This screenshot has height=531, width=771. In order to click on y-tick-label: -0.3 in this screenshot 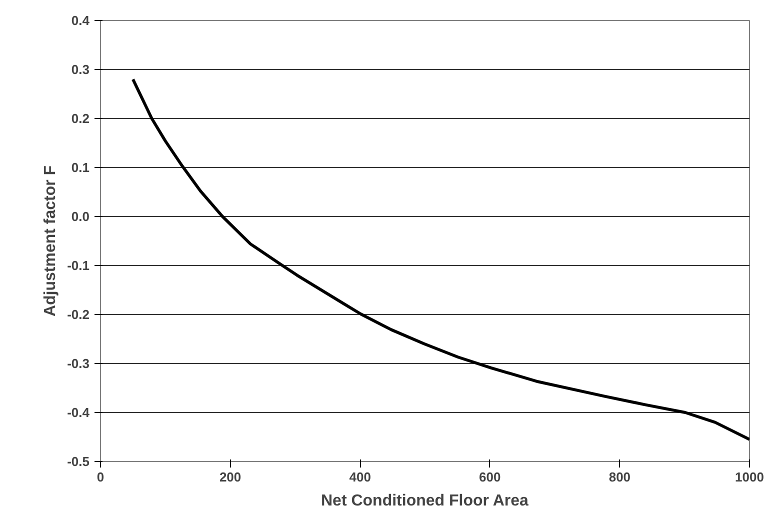, I will do `click(78, 363)`.